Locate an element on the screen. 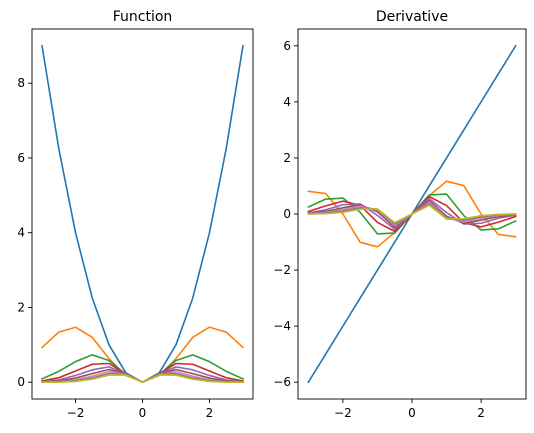 The height and width of the screenshot is (433, 534). function-y-tick-label: 4 is located at coordinates (21, 233).